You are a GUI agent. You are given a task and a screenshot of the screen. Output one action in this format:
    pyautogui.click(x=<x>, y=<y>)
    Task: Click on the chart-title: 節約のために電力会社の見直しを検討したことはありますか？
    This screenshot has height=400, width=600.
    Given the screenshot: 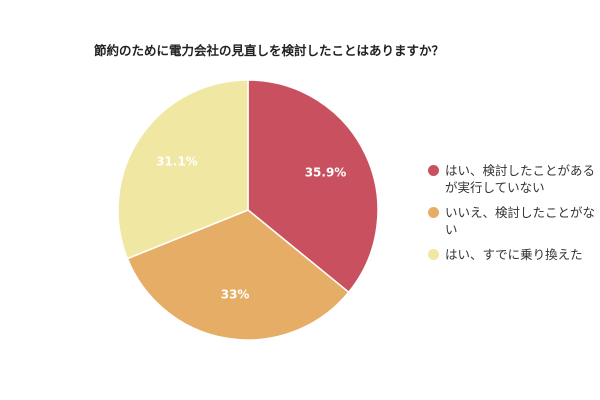 What is the action you would take?
    pyautogui.click(x=269, y=50)
    